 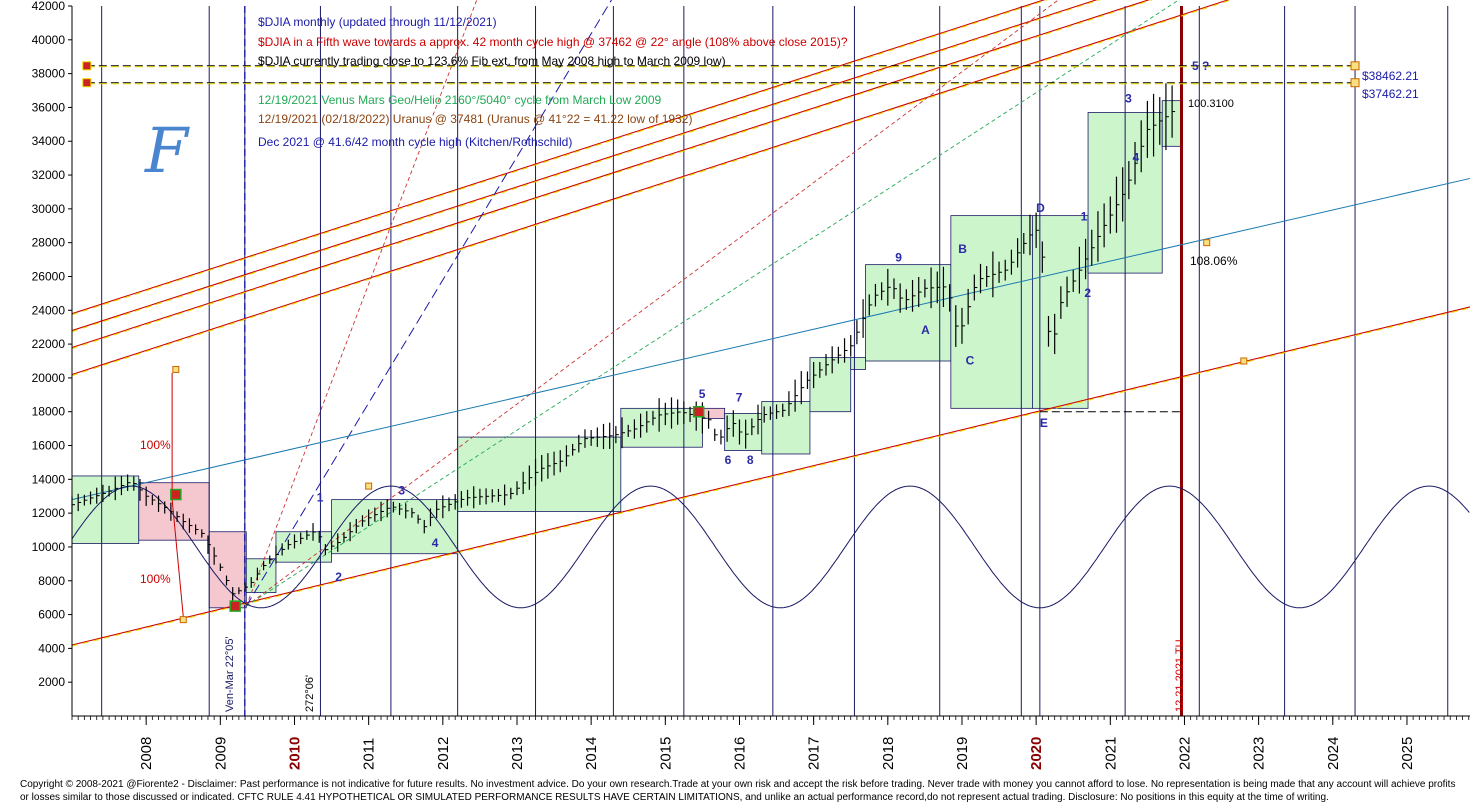 I want to click on vert-label-2010: 272°06', so click(x=310, y=693).